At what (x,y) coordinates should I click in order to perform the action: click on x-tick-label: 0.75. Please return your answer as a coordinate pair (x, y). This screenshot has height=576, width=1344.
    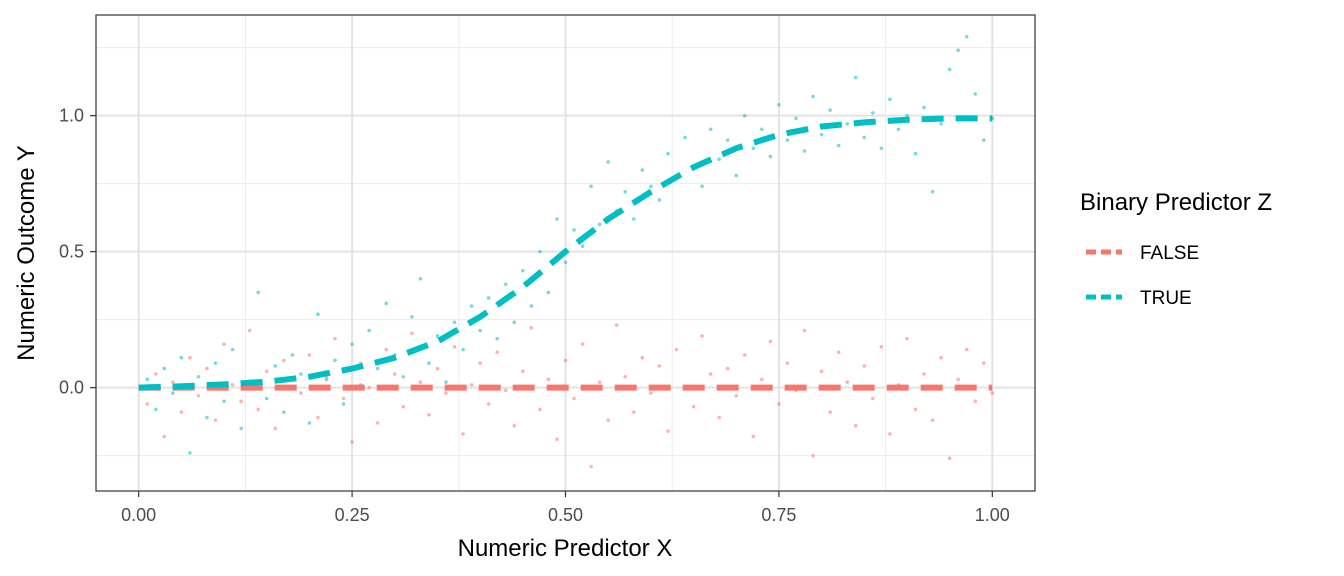
    Looking at the image, I should click on (778, 515).